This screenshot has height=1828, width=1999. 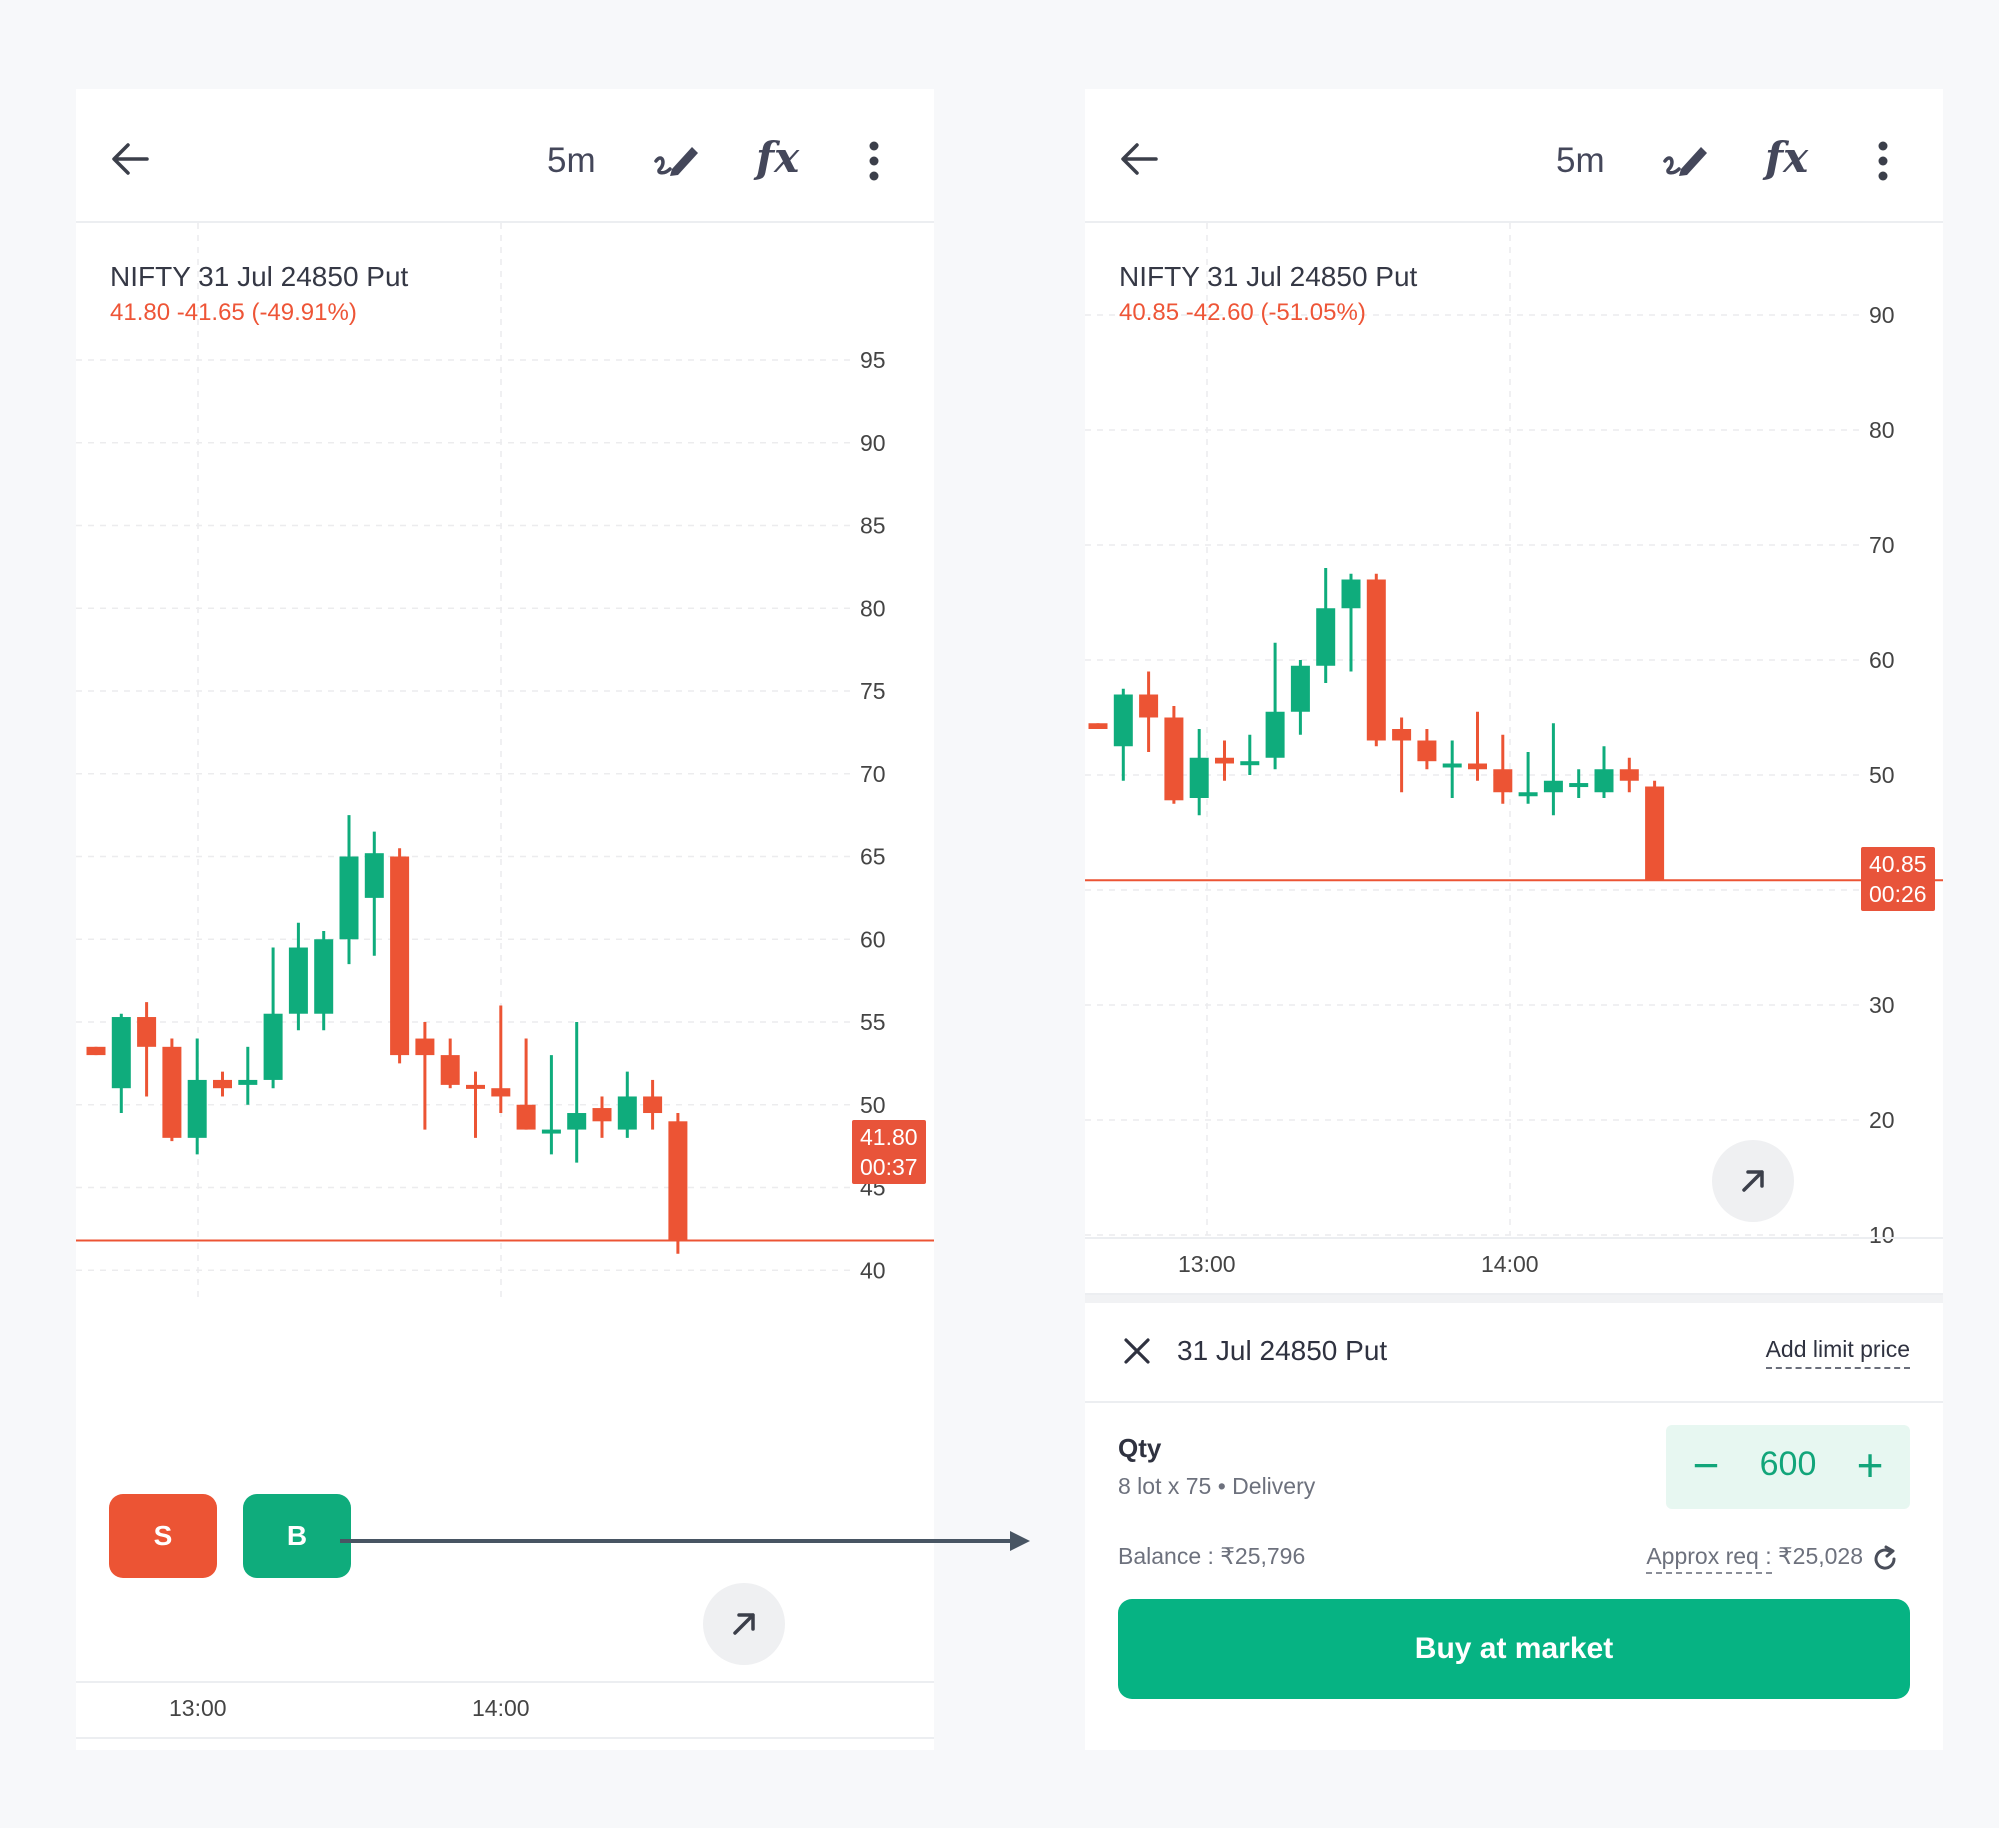 What do you see at coordinates (297, 1536) in the screenshot?
I see `buy-button: B` at bounding box center [297, 1536].